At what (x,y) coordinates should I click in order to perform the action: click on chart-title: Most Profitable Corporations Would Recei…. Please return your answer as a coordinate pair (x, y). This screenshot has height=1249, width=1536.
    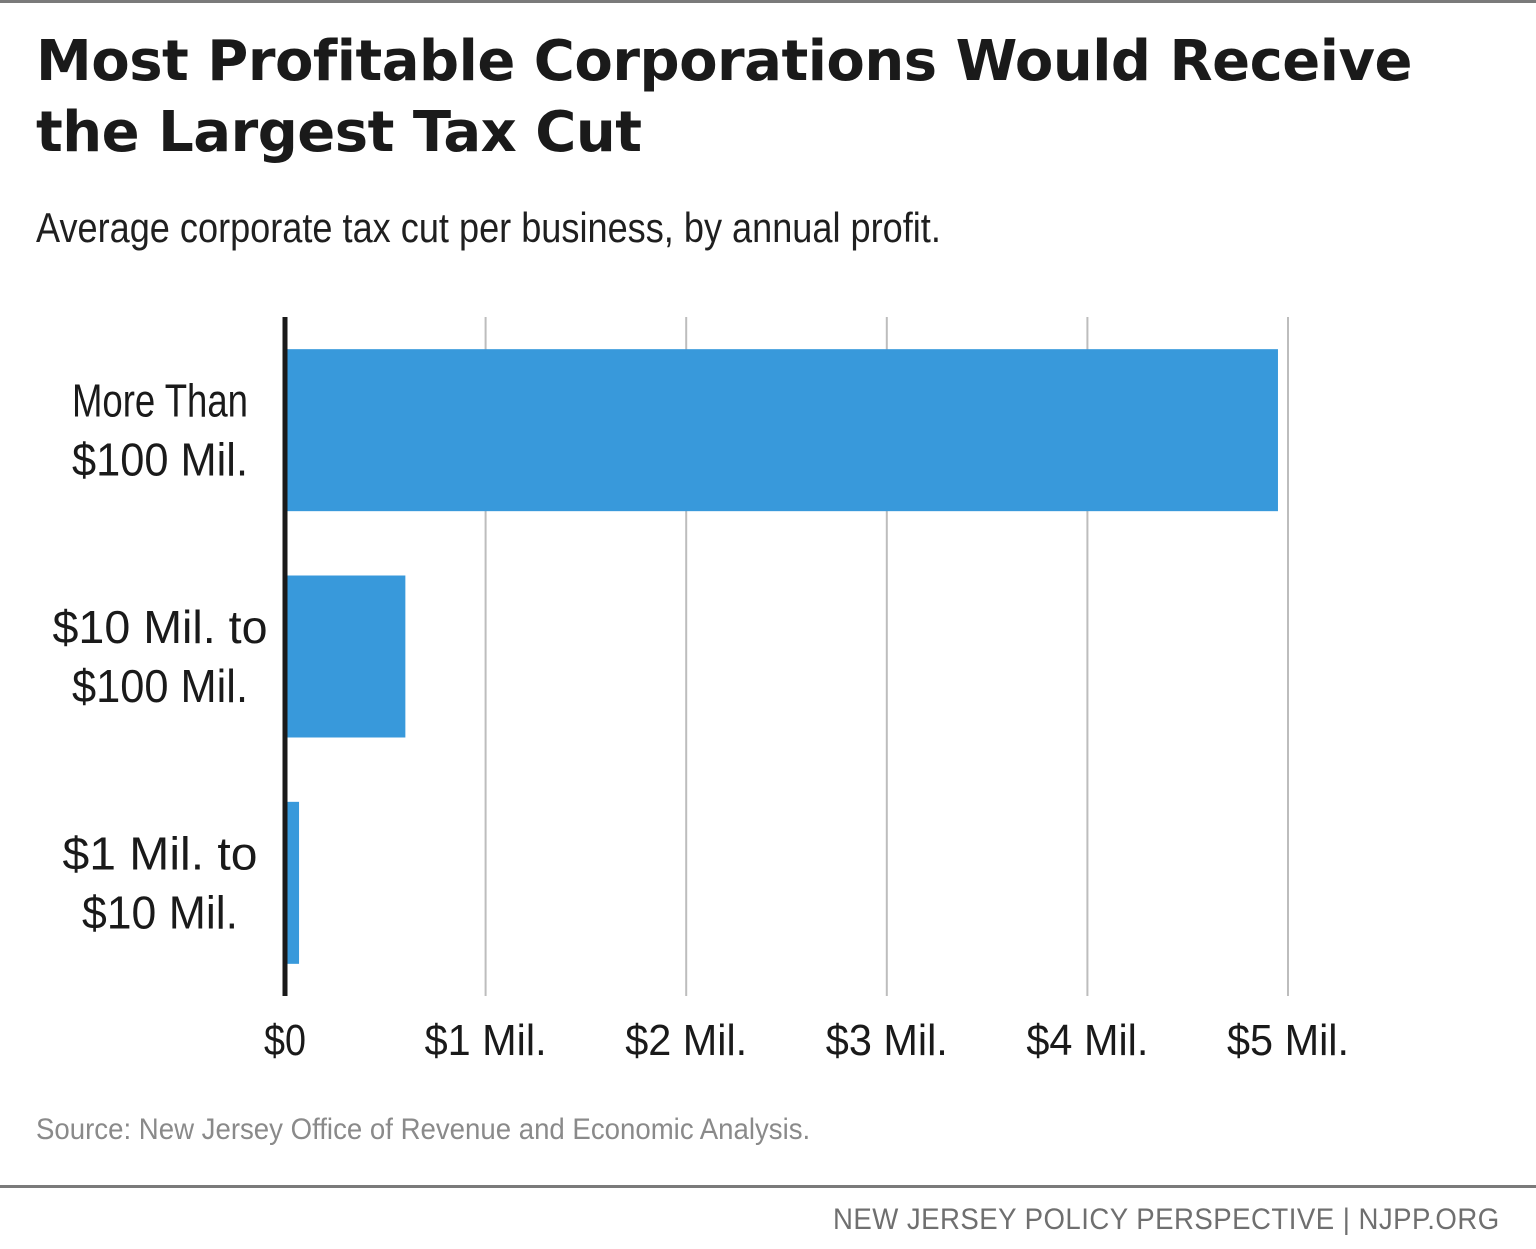
    Looking at the image, I should click on (724, 97).